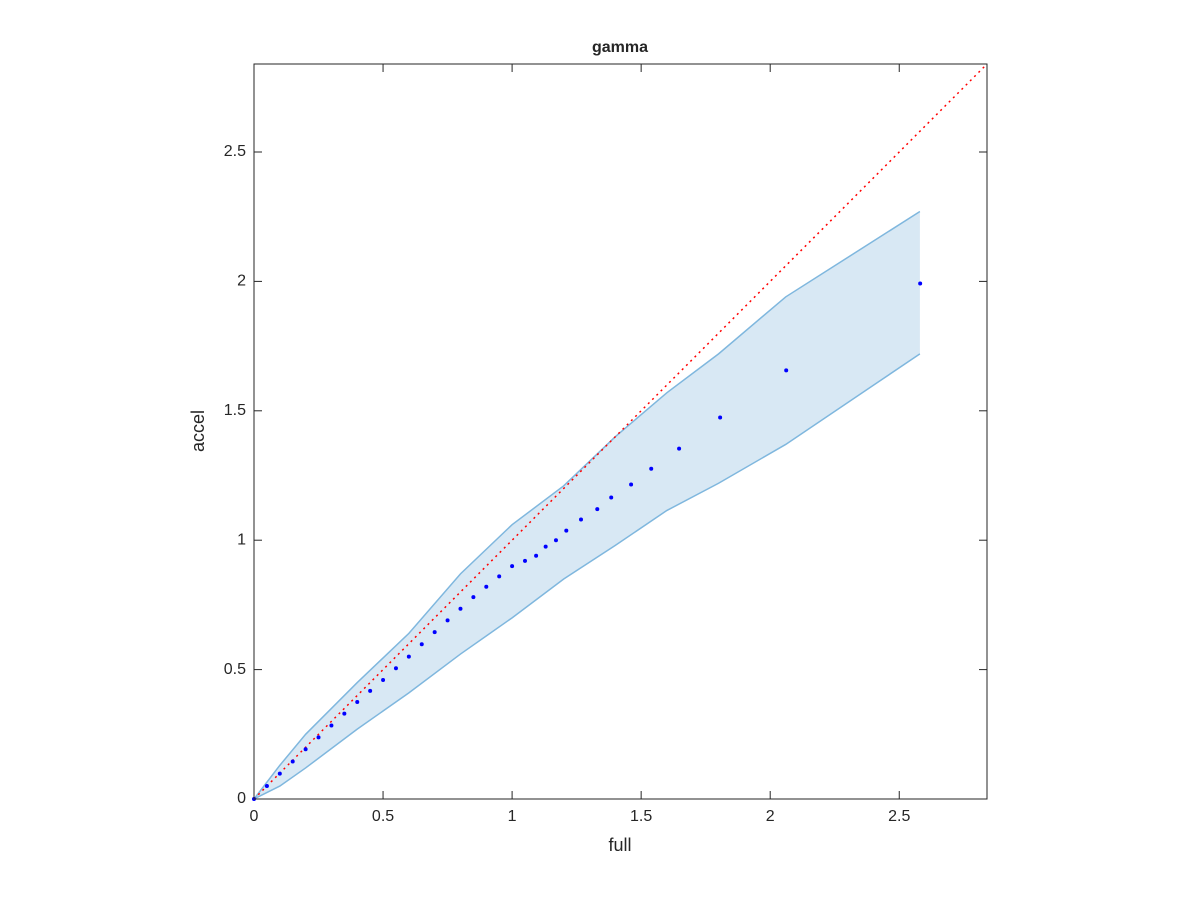 The height and width of the screenshot is (905, 1200). What do you see at coordinates (770, 816) in the screenshot?
I see `x-tick-label: 2` at bounding box center [770, 816].